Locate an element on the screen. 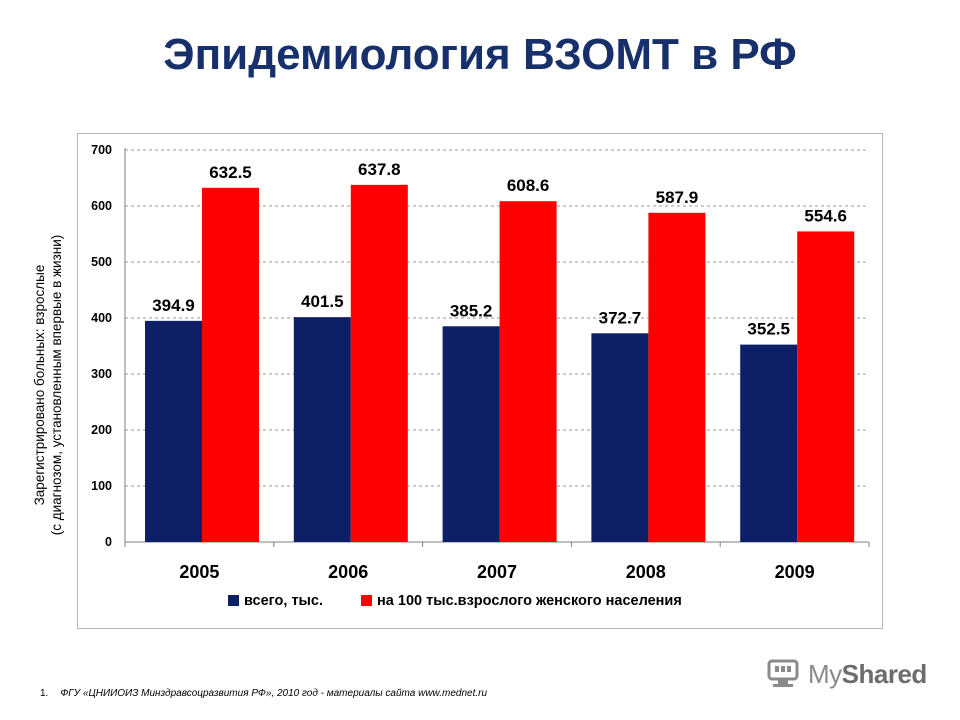  x-tick-label: 2006 is located at coordinates (348, 572).